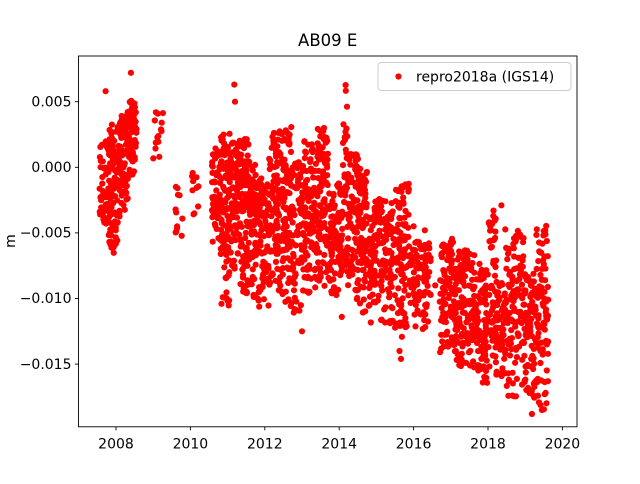 The width and height of the screenshot is (640, 484). I want to click on x-tick-label: 2014, so click(339, 445).